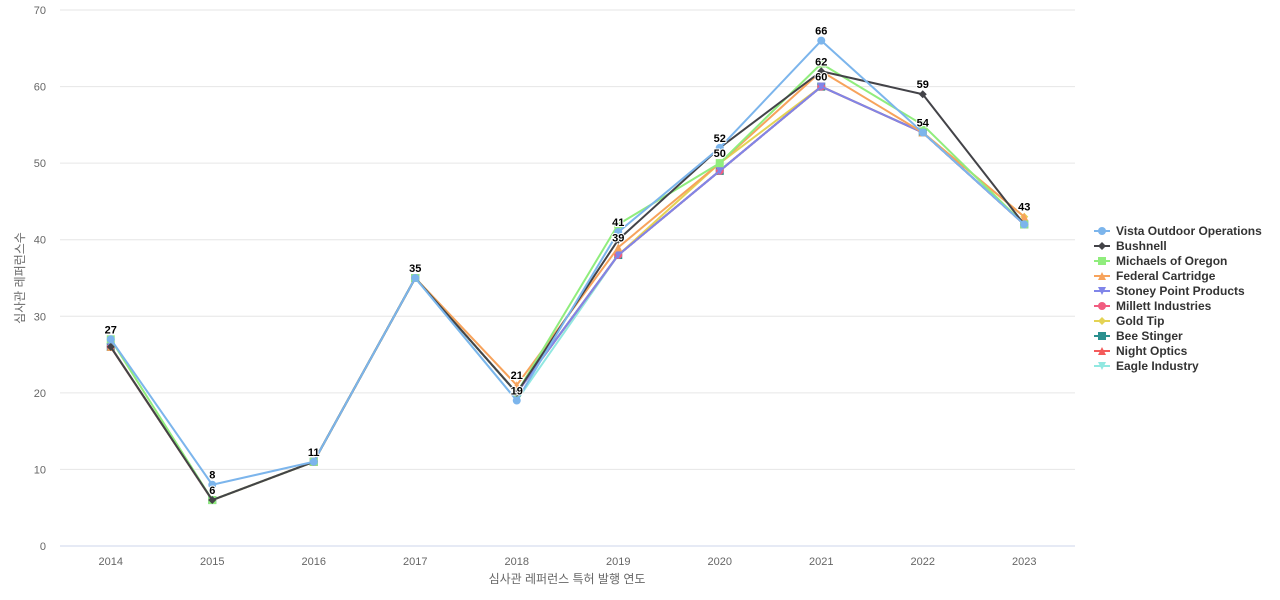  I want to click on data-label: 6, so click(212, 491).